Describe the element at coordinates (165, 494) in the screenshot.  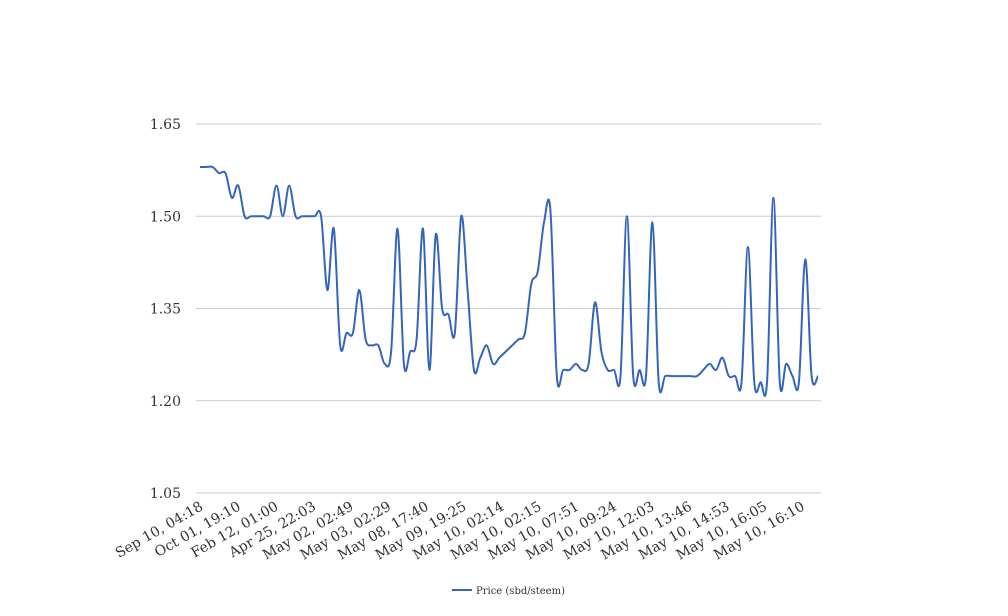
I see `y-tick-label: 1.05` at that location.